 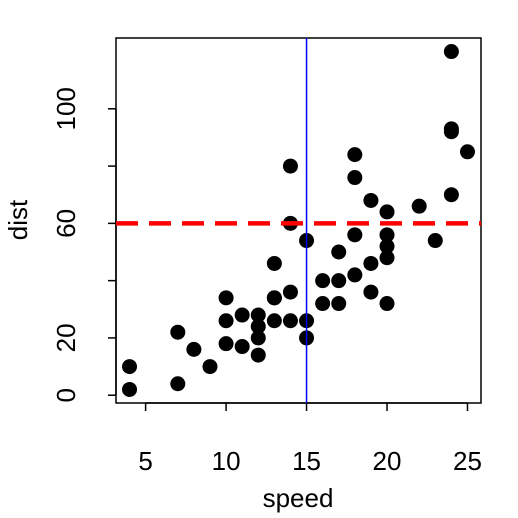 What do you see at coordinates (18, 219) in the screenshot?
I see `y-axis-label: dist` at bounding box center [18, 219].